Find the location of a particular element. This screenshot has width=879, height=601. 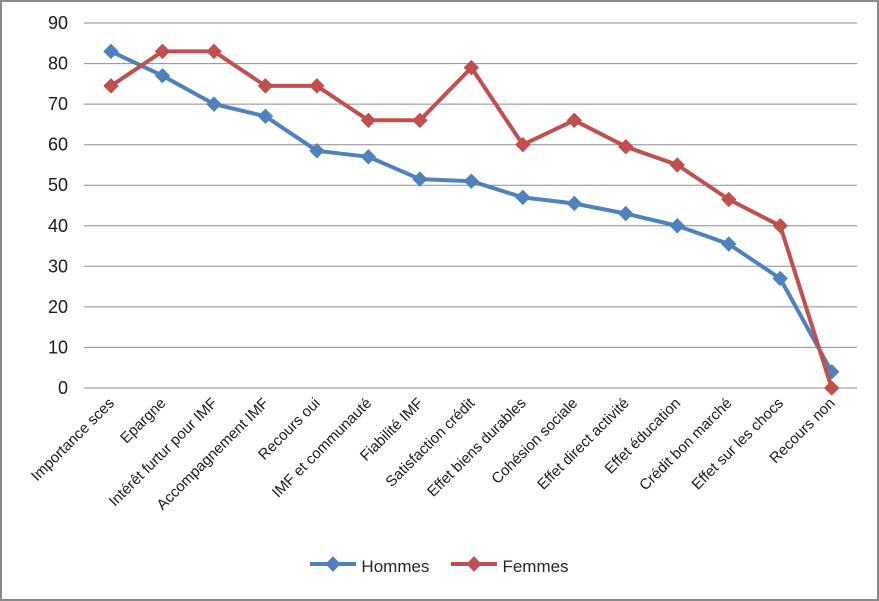

y-tick-label: 40 is located at coordinates (58, 226).